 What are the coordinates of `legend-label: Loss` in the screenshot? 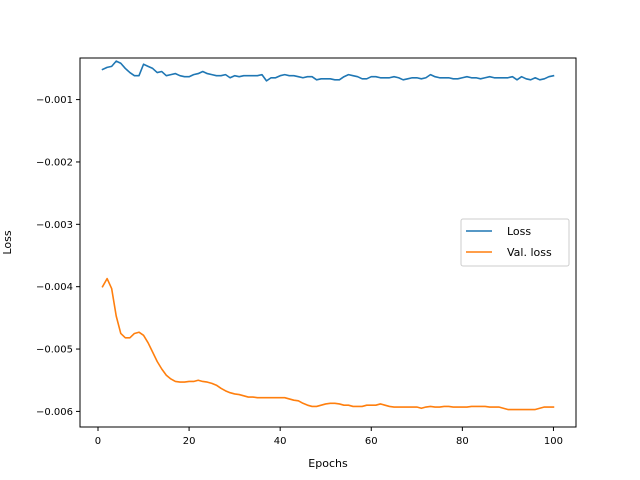 It's located at (519, 231).